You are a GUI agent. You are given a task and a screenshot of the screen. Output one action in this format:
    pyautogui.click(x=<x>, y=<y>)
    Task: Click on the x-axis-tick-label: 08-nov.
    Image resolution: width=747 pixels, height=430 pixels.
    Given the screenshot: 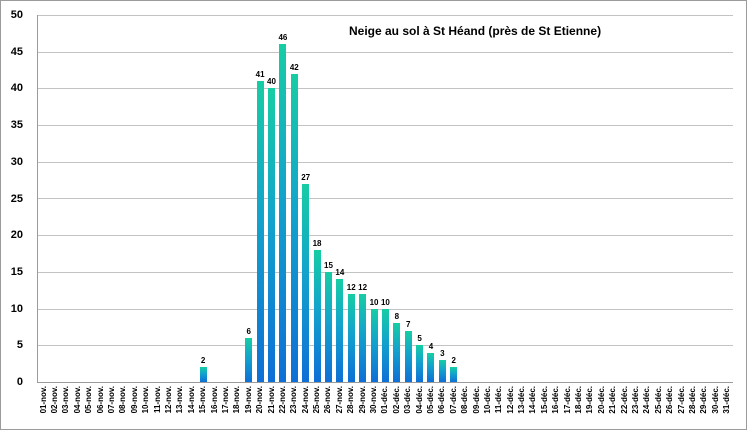 What is the action you would take?
    pyautogui.click(x=123, y=400)
    